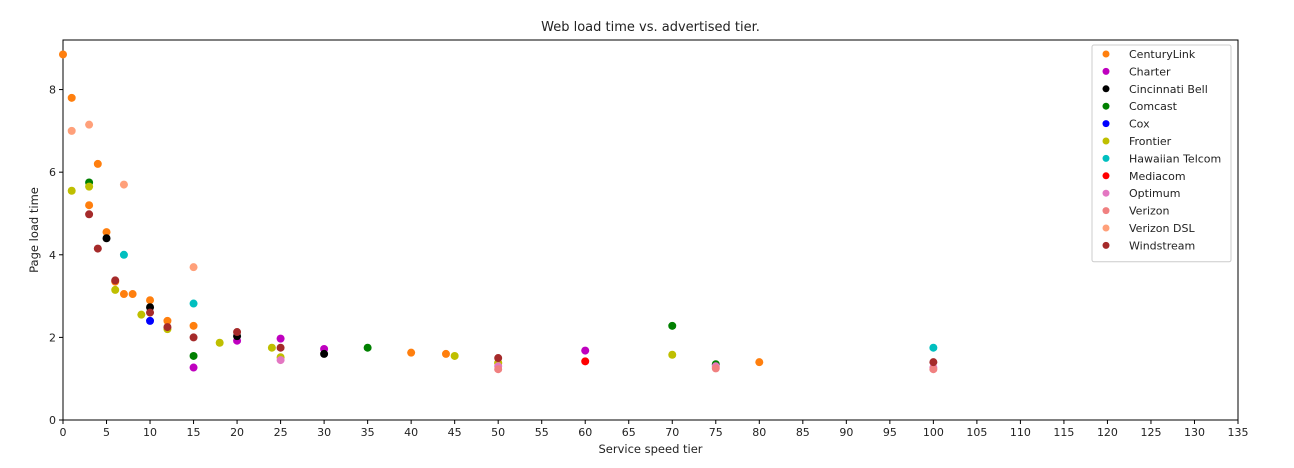 The image size is (1294, 468). What do you see at coordinates (1154, 193) in the screenshot?
I see `legend-label: Optimum` at bounding box center [1154, 193].